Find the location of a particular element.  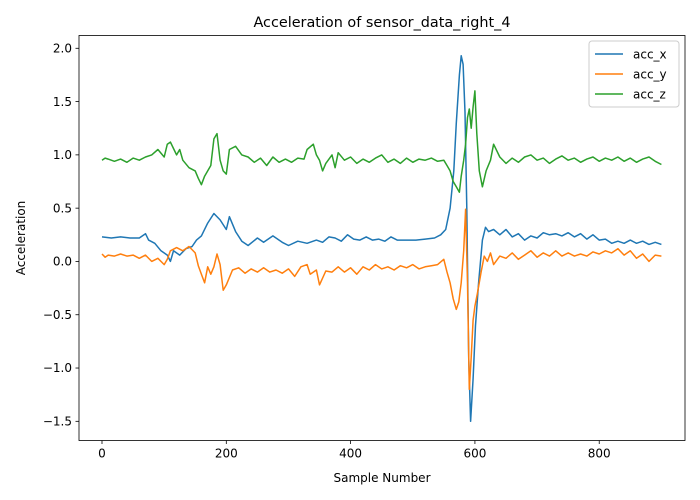

y-tick-label: 1.0 is located at coordinates (62, 155).